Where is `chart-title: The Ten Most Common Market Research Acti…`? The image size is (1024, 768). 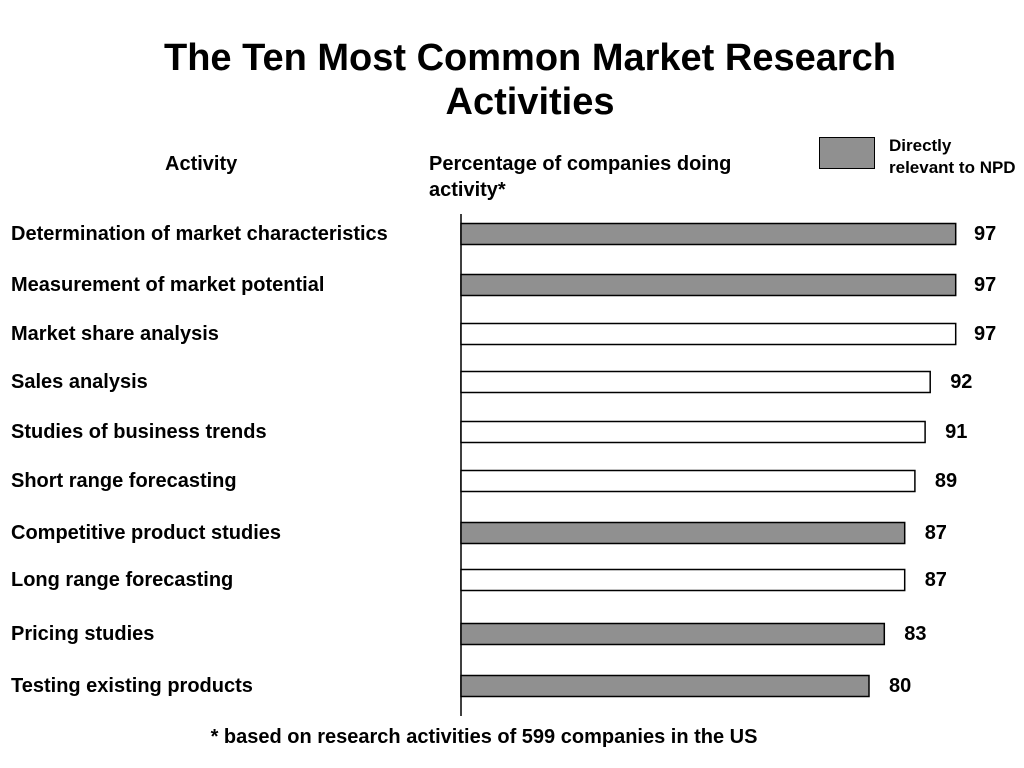 chart-title: The Ten Most Common Market Research Acti… is located at coordinates (529, 80).